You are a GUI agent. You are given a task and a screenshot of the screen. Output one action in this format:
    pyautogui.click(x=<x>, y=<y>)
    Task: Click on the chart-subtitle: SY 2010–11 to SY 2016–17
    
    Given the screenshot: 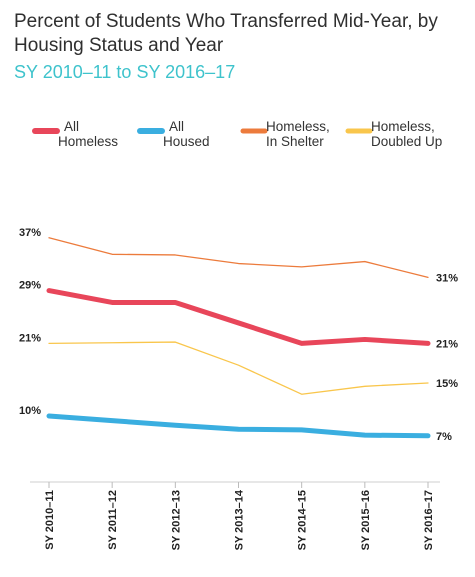 What is the action you would take?
    pyautogui.click(x=125, y=72)
    